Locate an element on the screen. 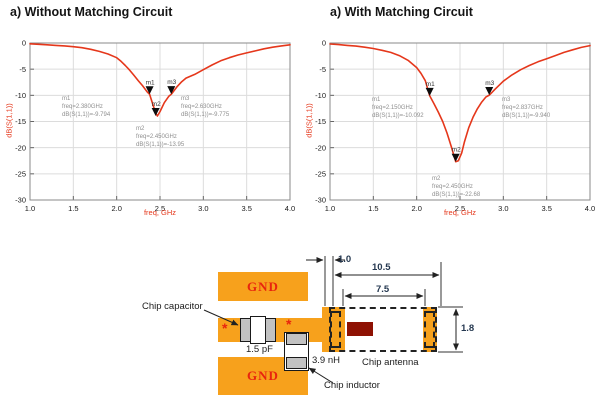 Image resolution: width=600 pixels, height=407 pixels. chip-antenna-label: Chip antenna is located at coordinates (390, 362).